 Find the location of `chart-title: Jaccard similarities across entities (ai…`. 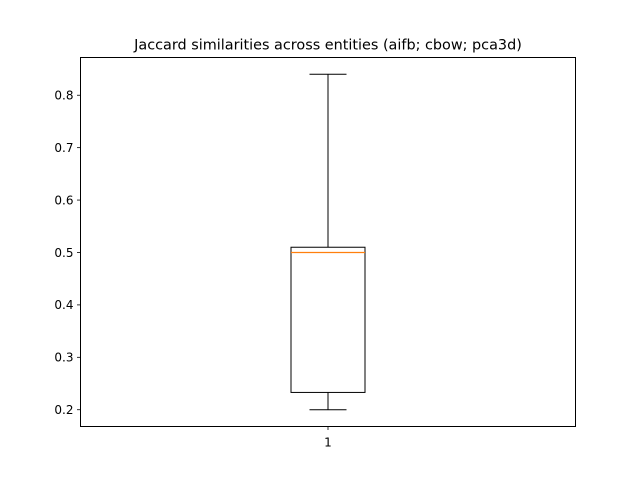

chart-title: Jaccard similarities across entities (ai… is located at coordinates (327, 46).